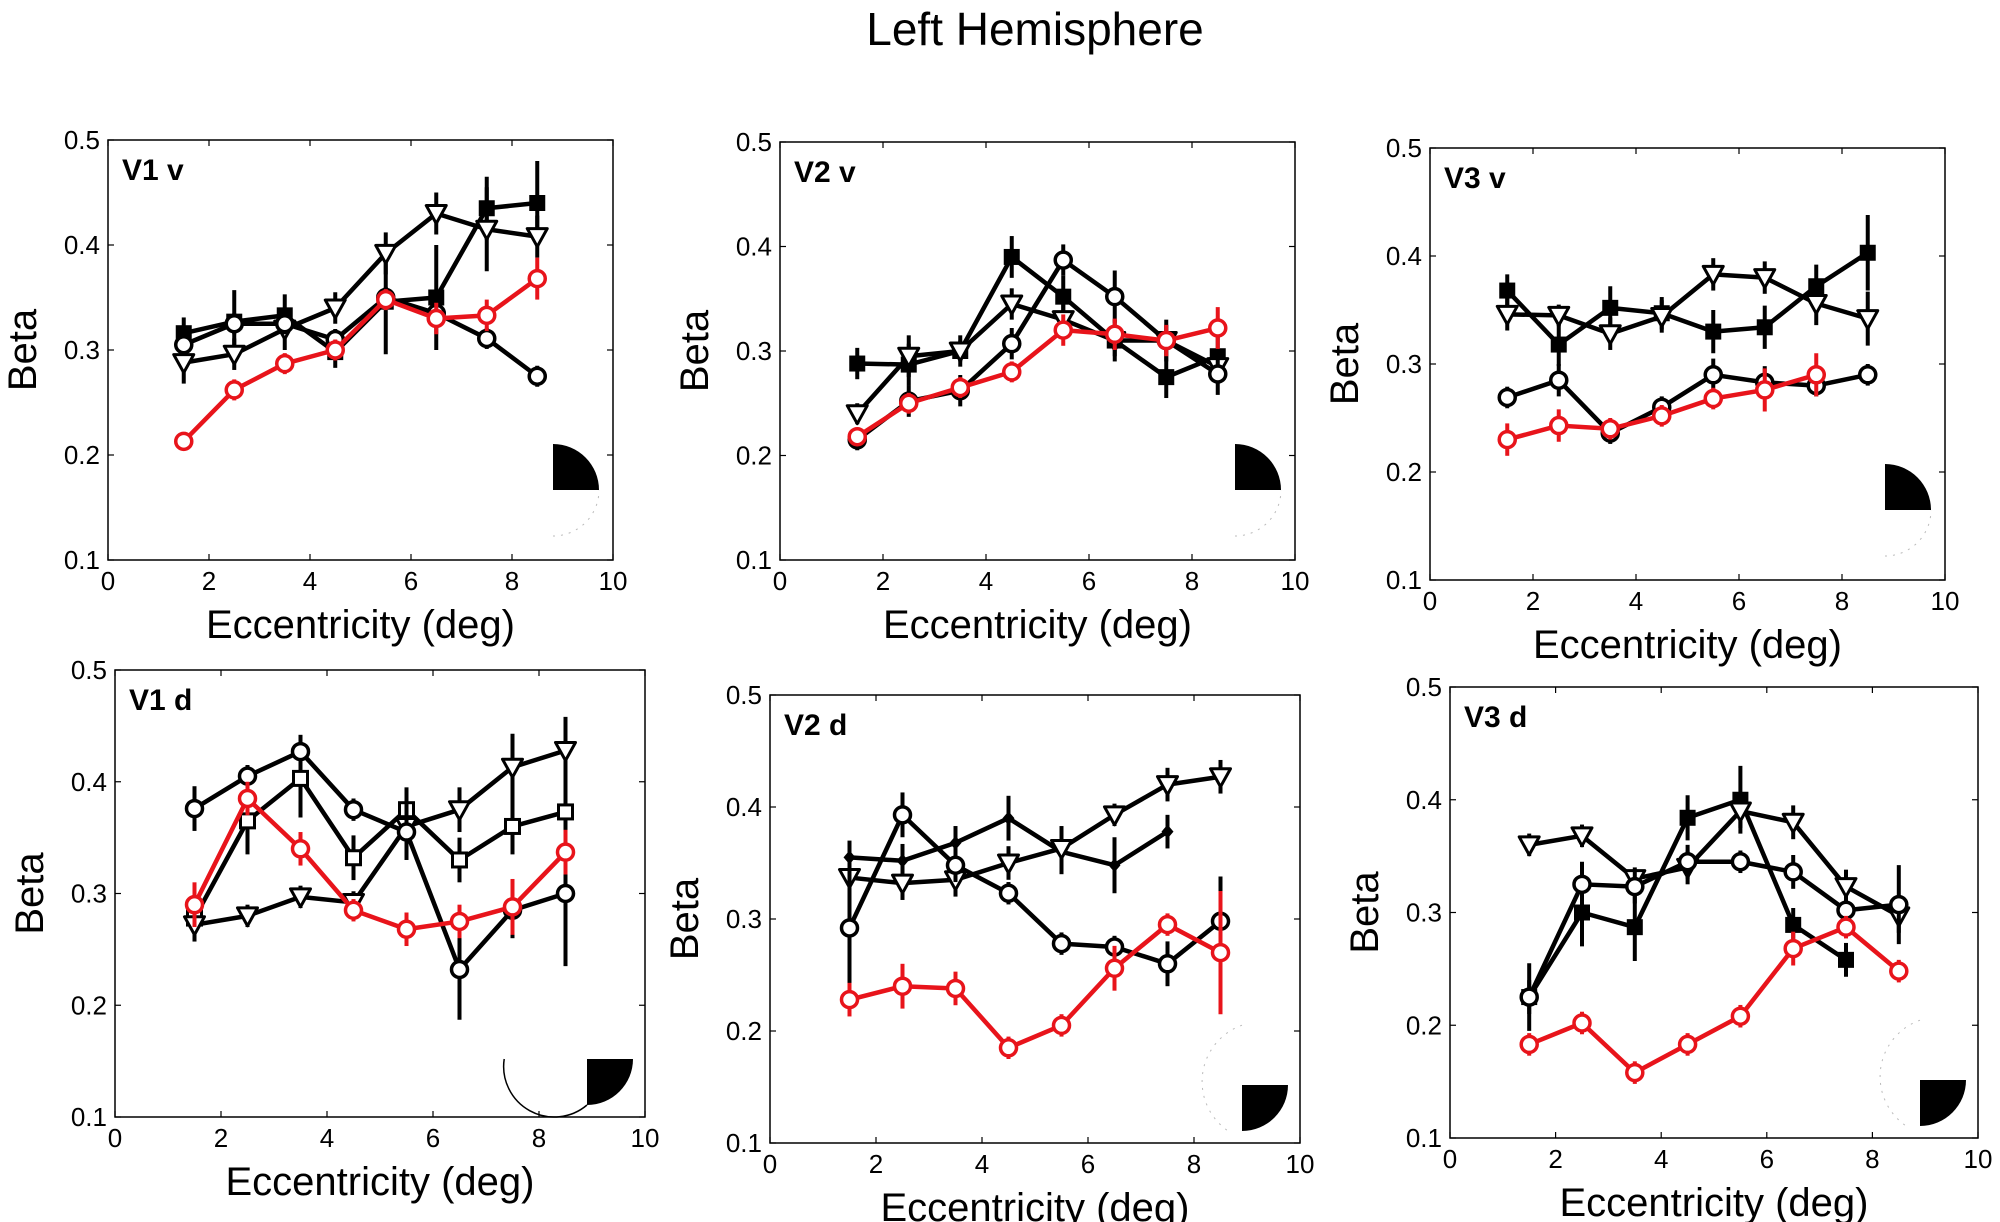 The image size is (2000, 1222). Describe the element at coordinates (1037, 377) in the screenshot. I see `series-red-circle` at that location.